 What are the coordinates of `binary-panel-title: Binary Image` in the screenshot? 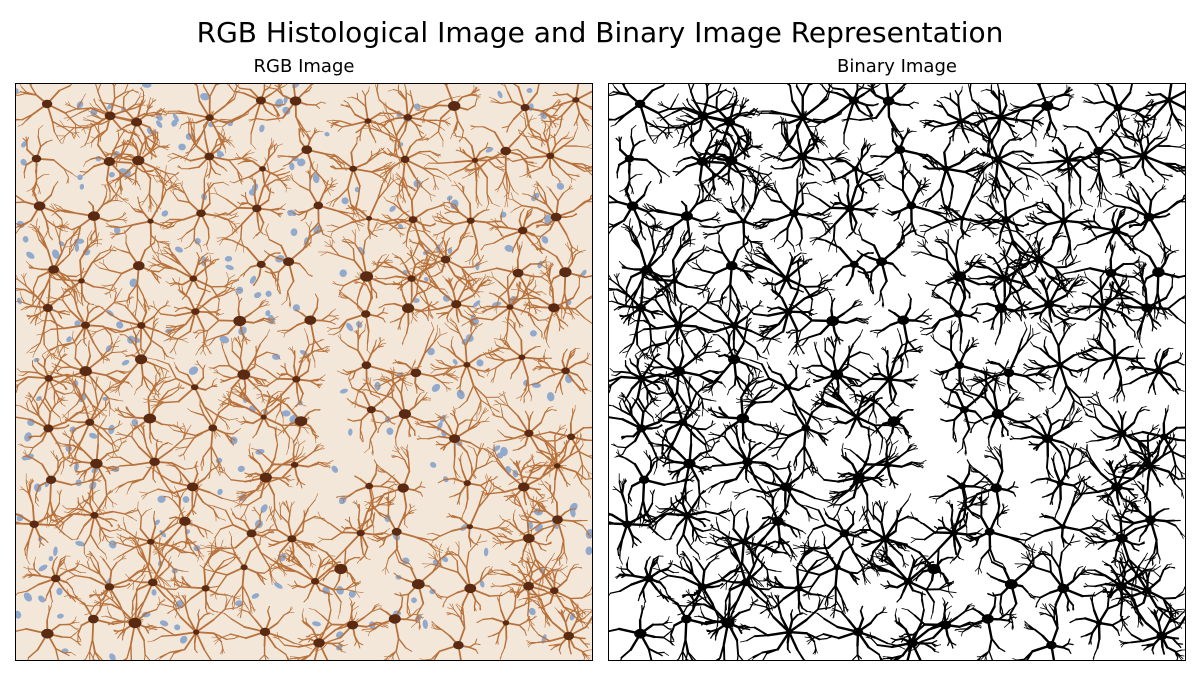 It's located at (897, 66).